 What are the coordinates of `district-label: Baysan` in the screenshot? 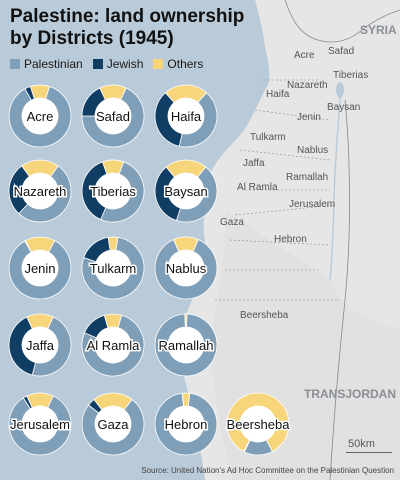 It's located at (185, 191).